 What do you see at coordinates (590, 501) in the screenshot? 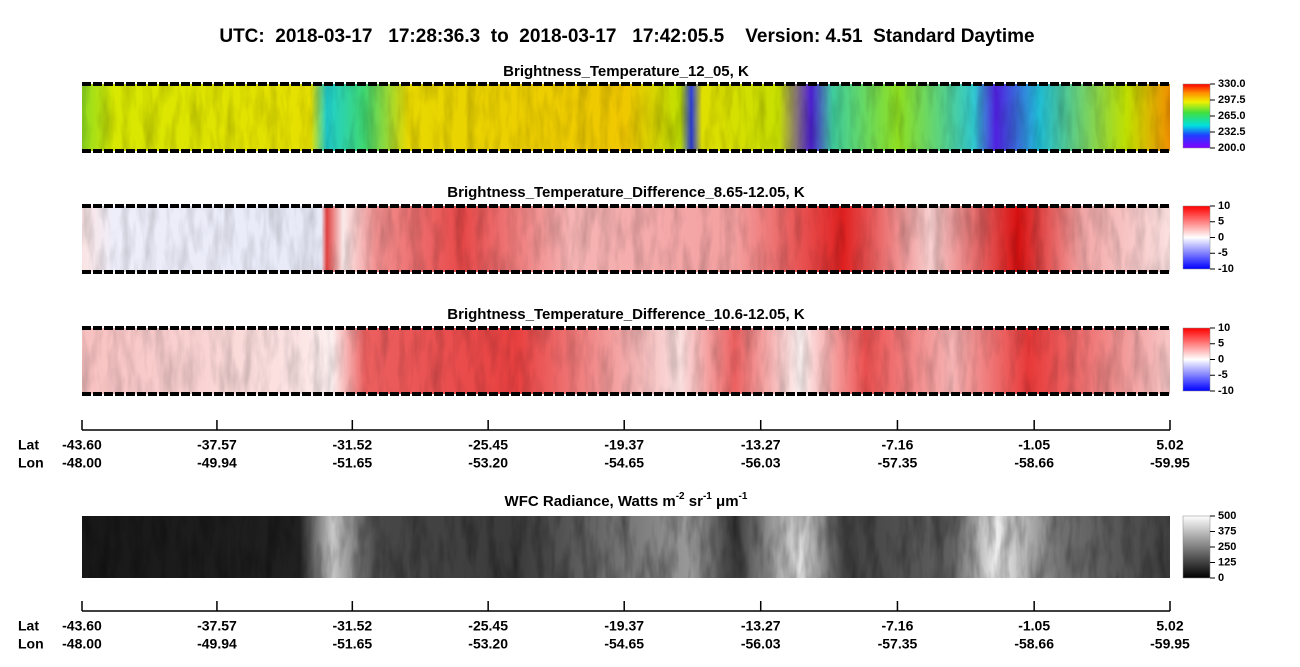
I see `title-part: WFC Radiance, Watts m` at bounding box center [590, 501].